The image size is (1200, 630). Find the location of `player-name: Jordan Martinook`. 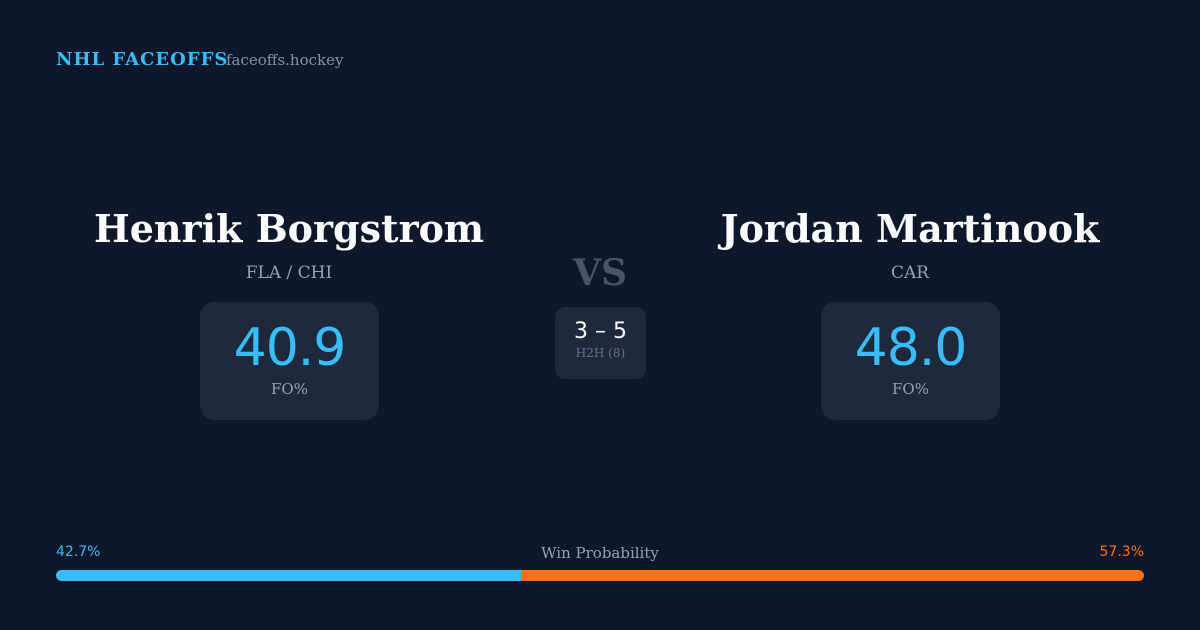

player-name: Jordan Martinook is located at coordinates (910, 228).